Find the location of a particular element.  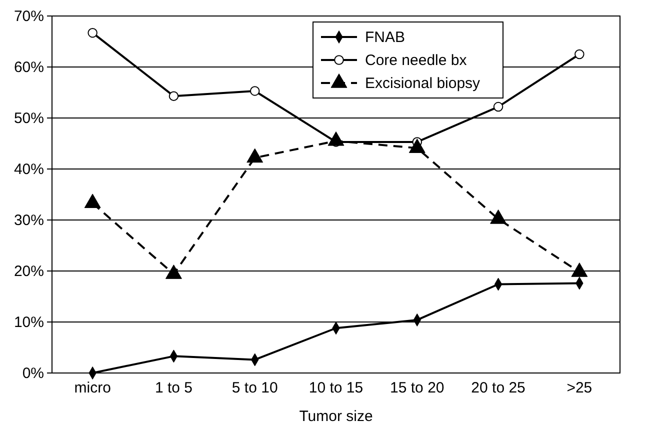

legend-label: FNAB is located at coordinates (385, 37).